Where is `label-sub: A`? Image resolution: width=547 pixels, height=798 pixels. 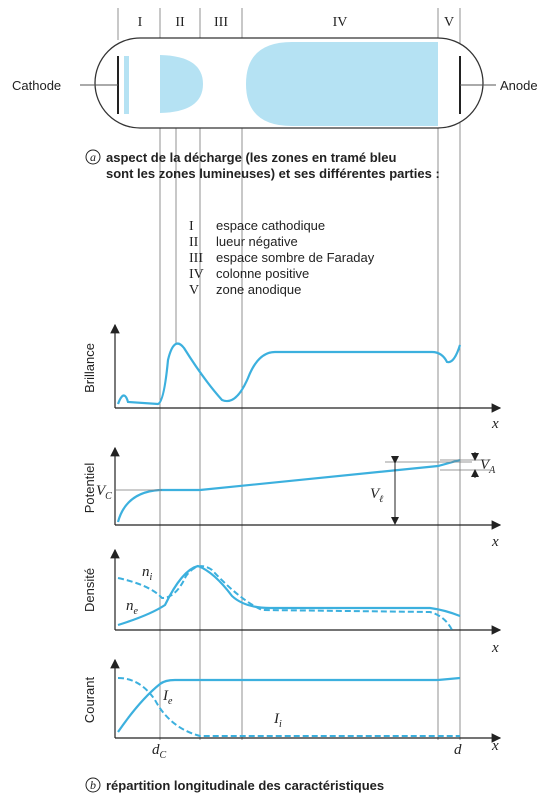 label-sub: A is located at coordinates (492, 470).